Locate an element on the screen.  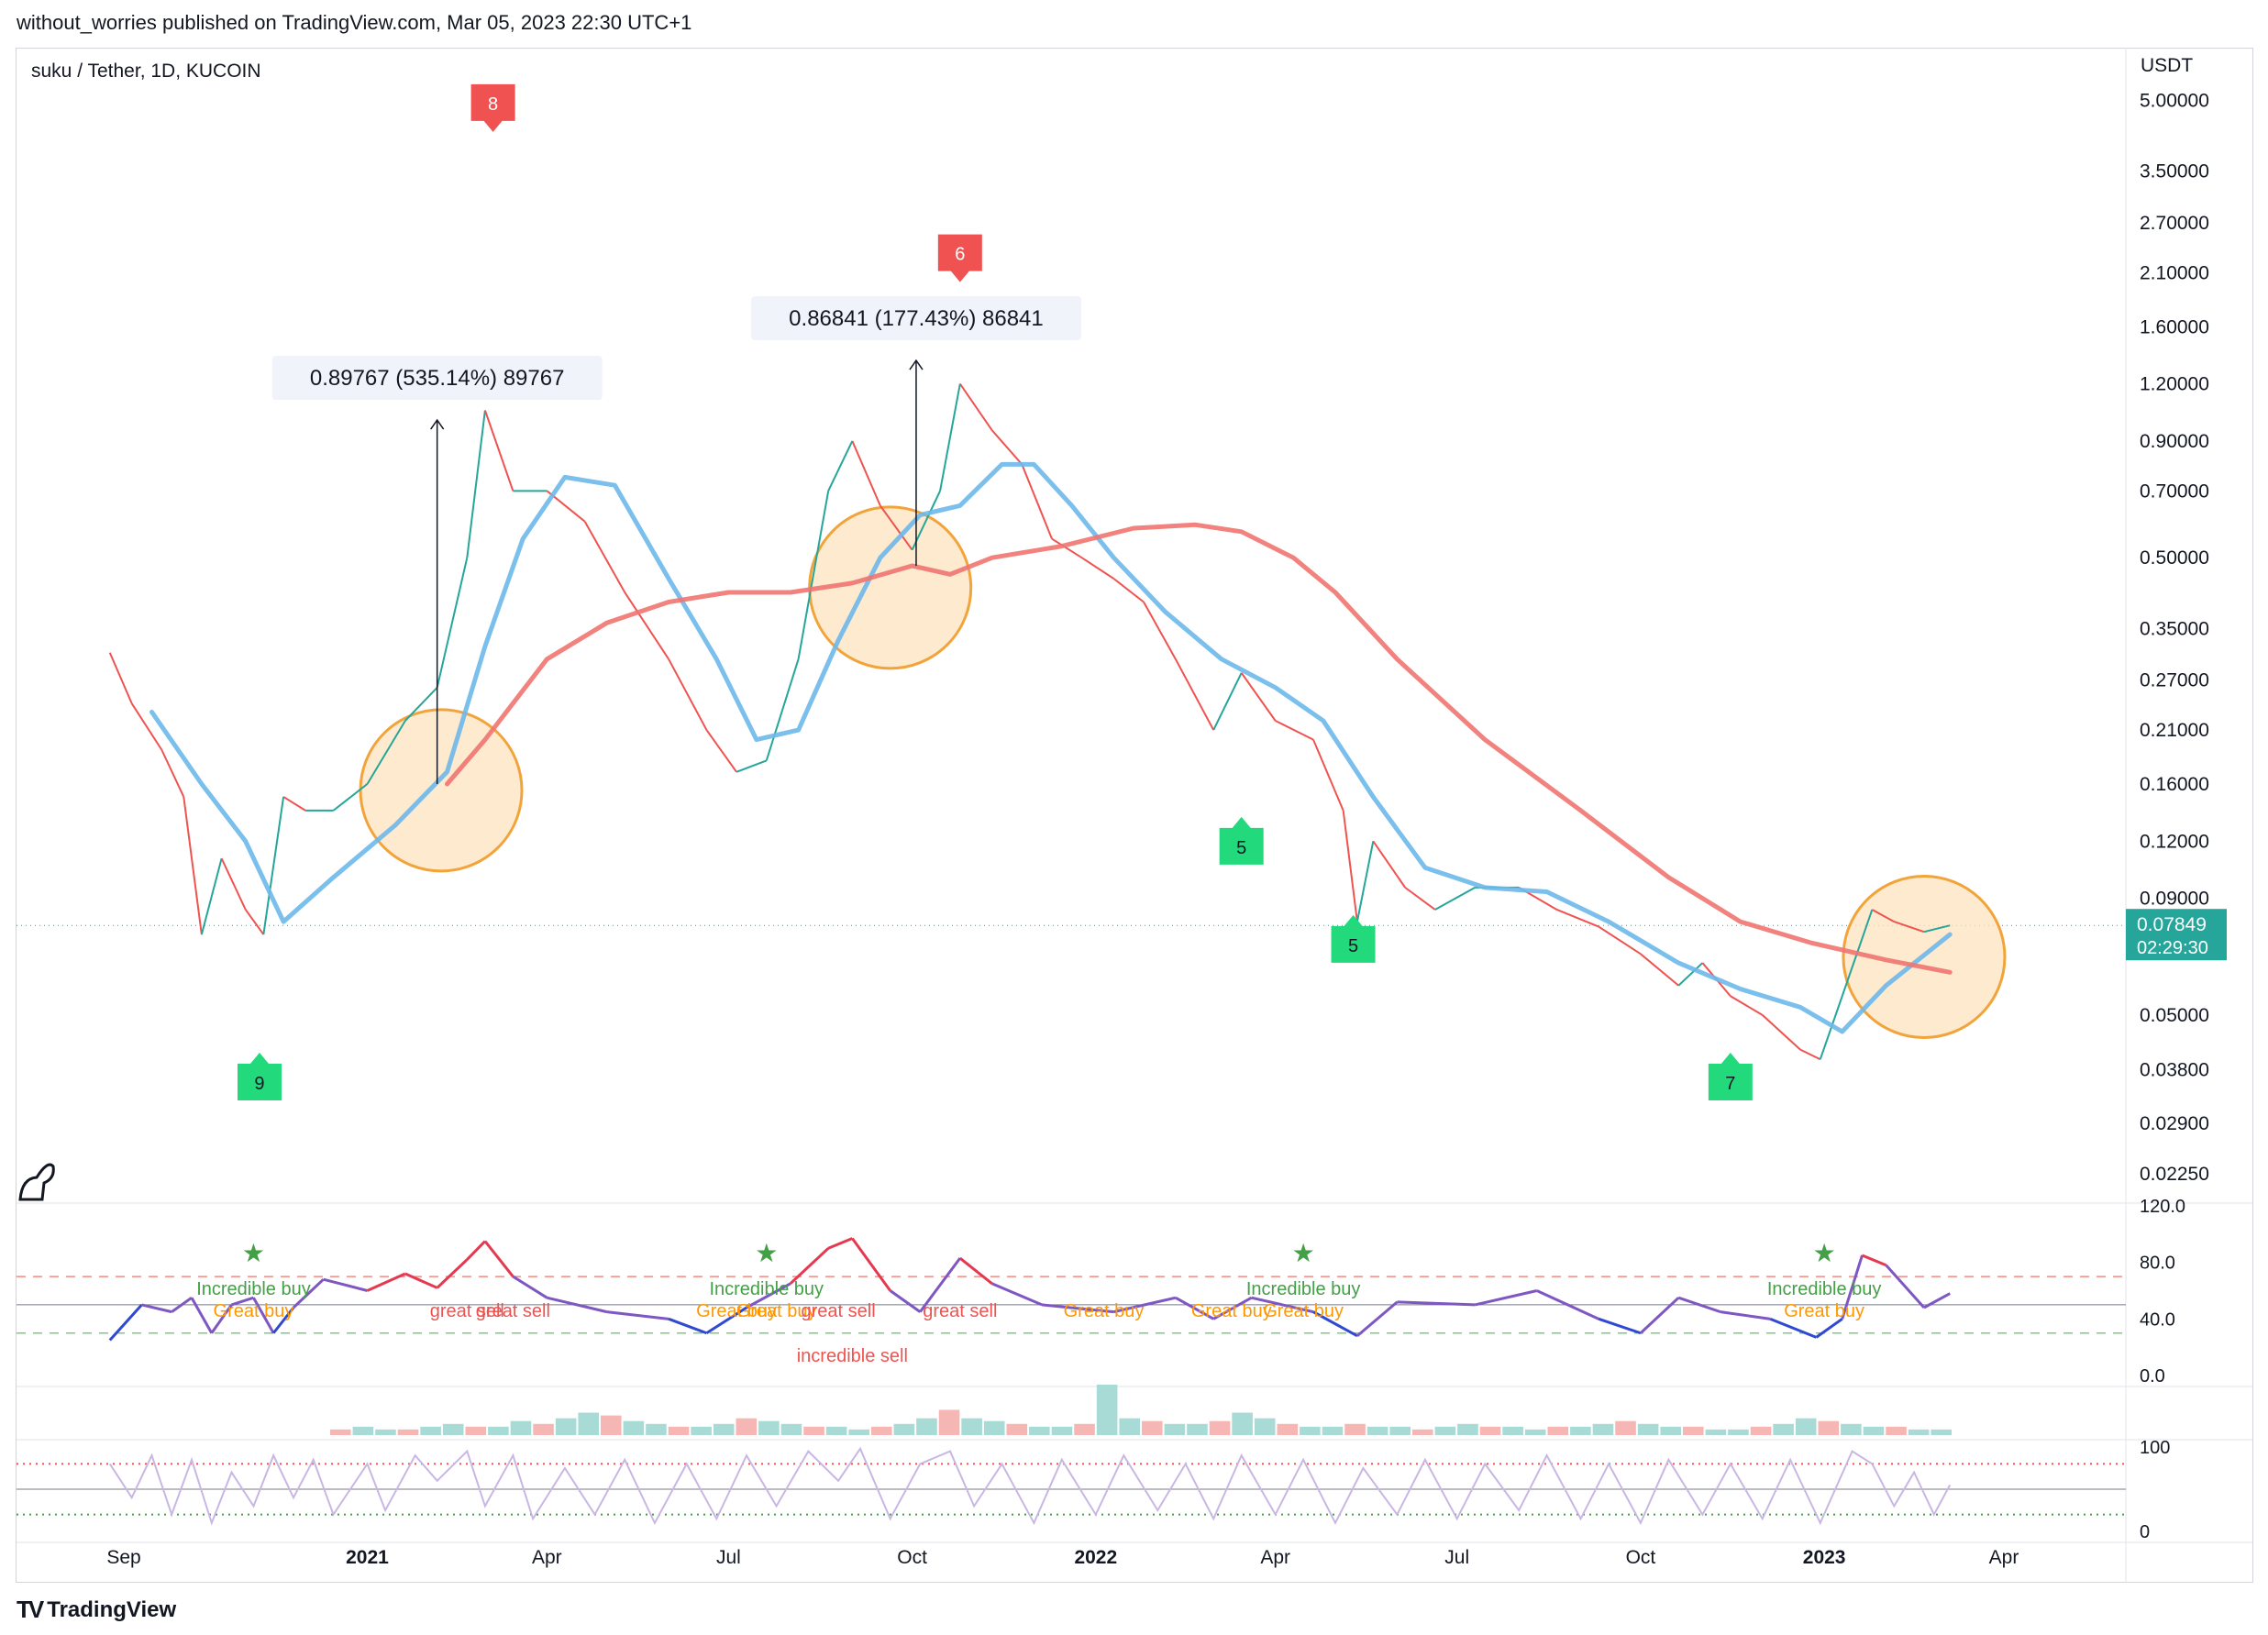
stoch-y-tick-label: 0 is located at coordinates (2145, 1532).